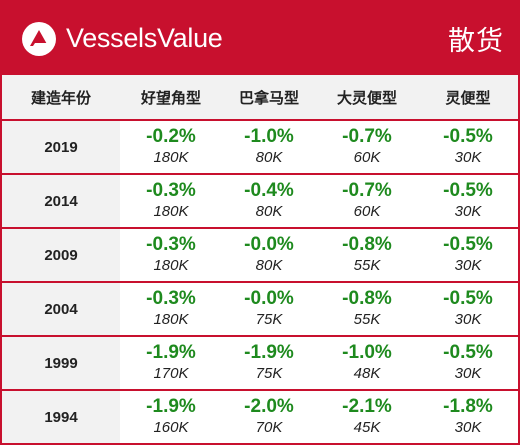 This screenshot has width=520, height=445. Describe the element at coordinates (367, 427) in the screenshot. I see `vessel-value: 45K` at that location.